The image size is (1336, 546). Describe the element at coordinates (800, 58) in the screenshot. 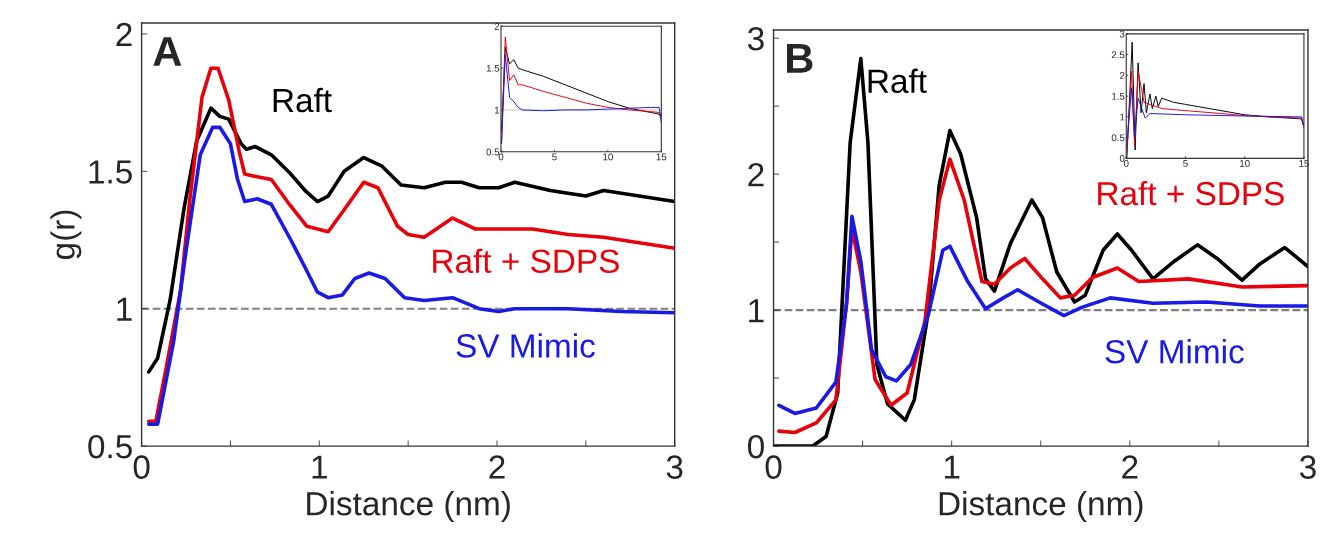

I see `chart-title: B` at that location.